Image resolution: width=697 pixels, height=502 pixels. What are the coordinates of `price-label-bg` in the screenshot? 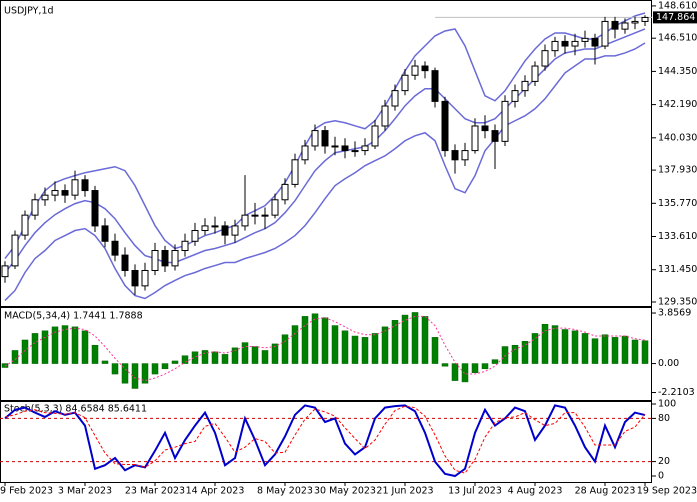 It's located at (675, 17).